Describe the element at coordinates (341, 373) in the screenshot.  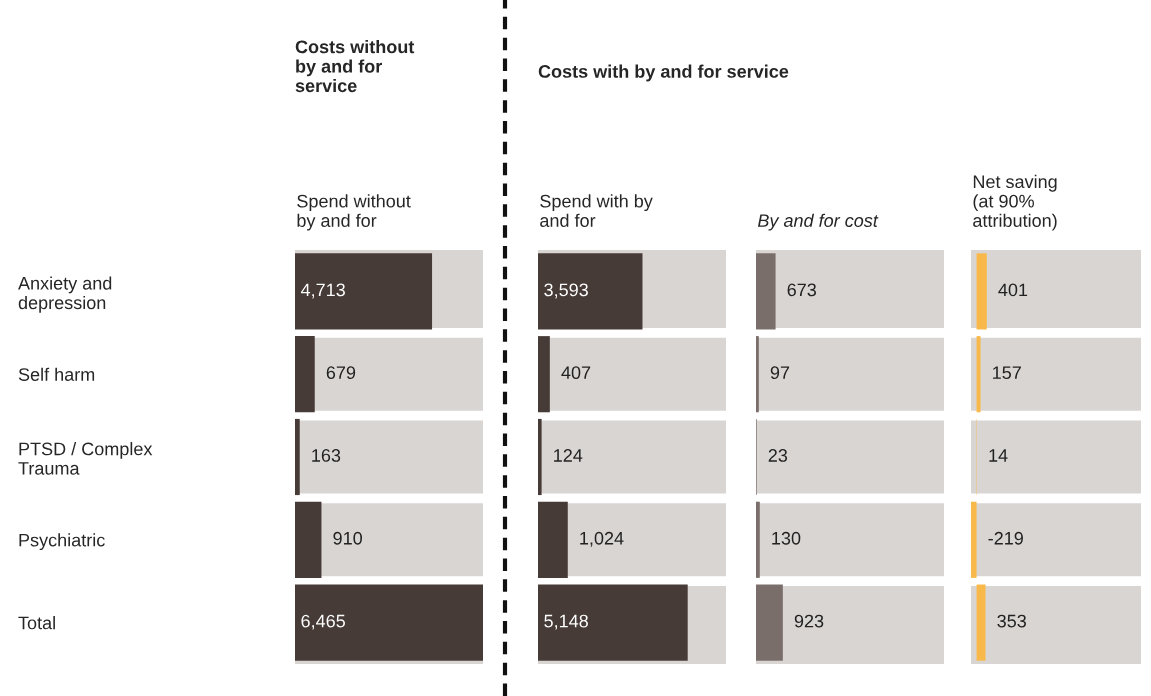
I see `data-label: 679` at that location.